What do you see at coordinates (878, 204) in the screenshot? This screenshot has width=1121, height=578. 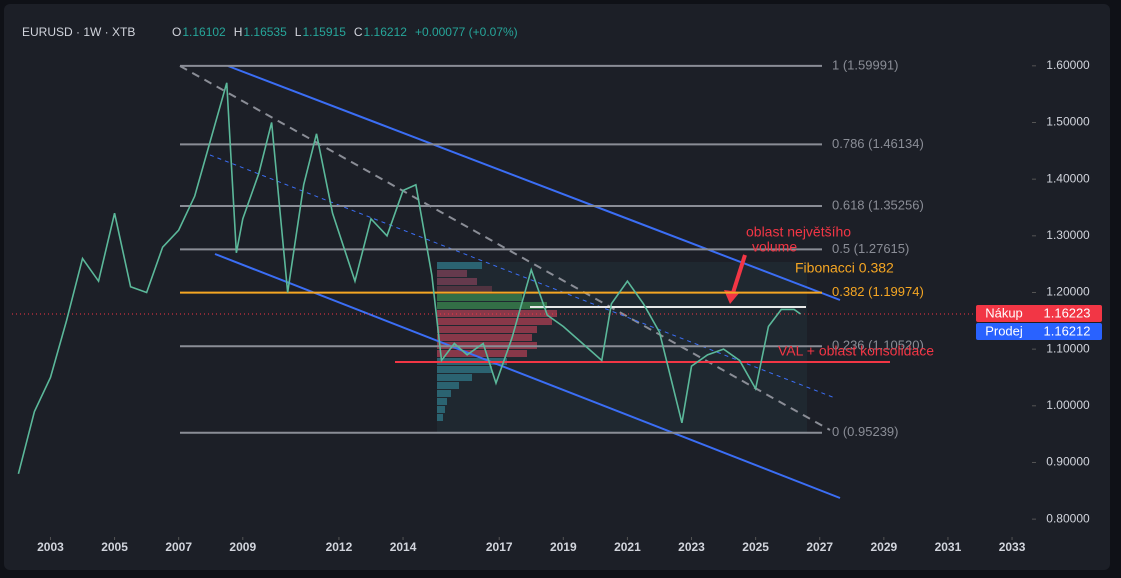 I see `fib-label: 0.618 (1.35256)` at bounding box center [878, 204].